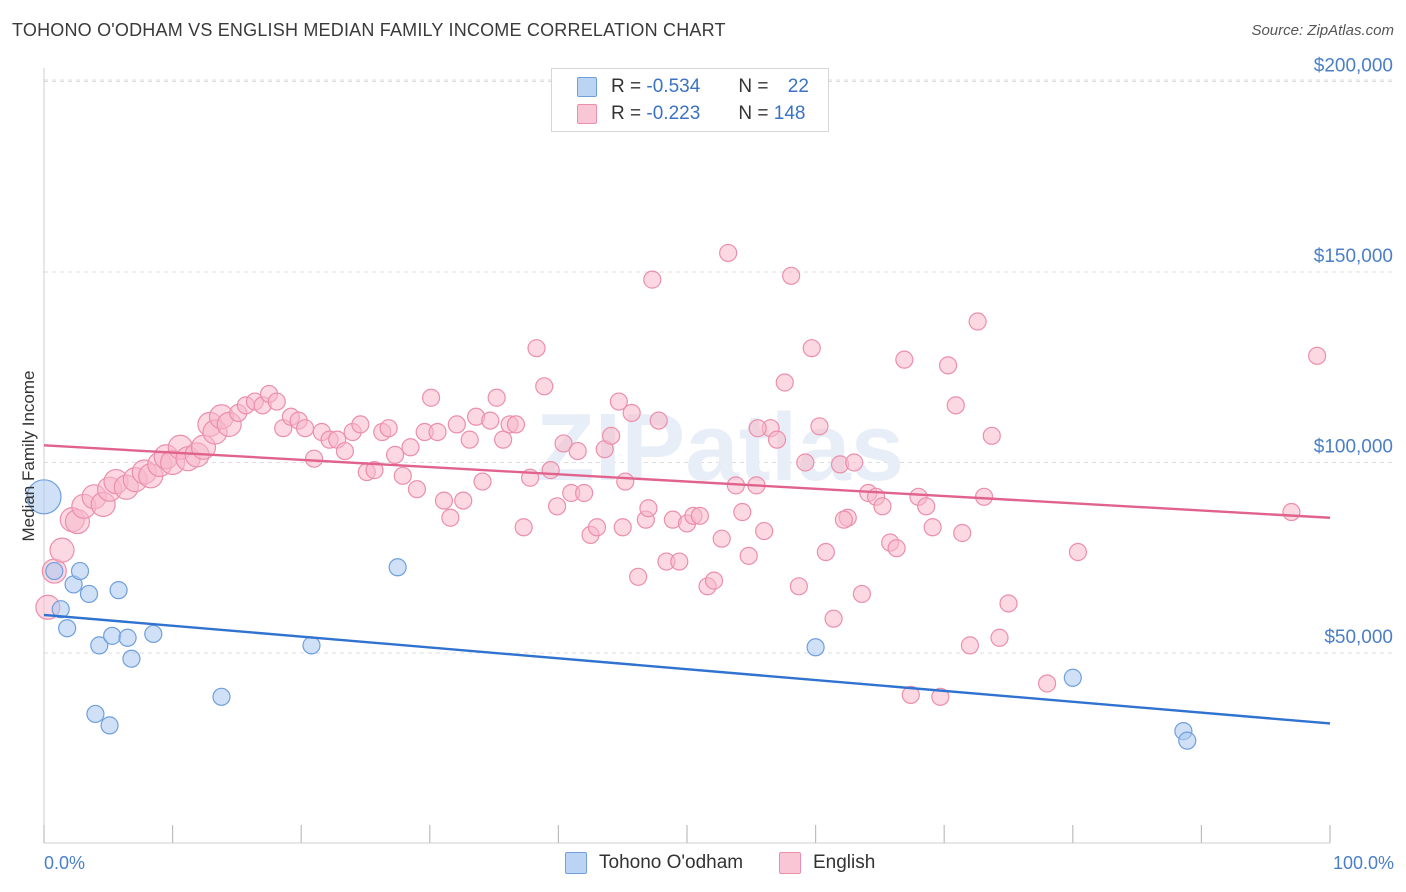  I want to click on series-legend-english: English, so click(827, 863).